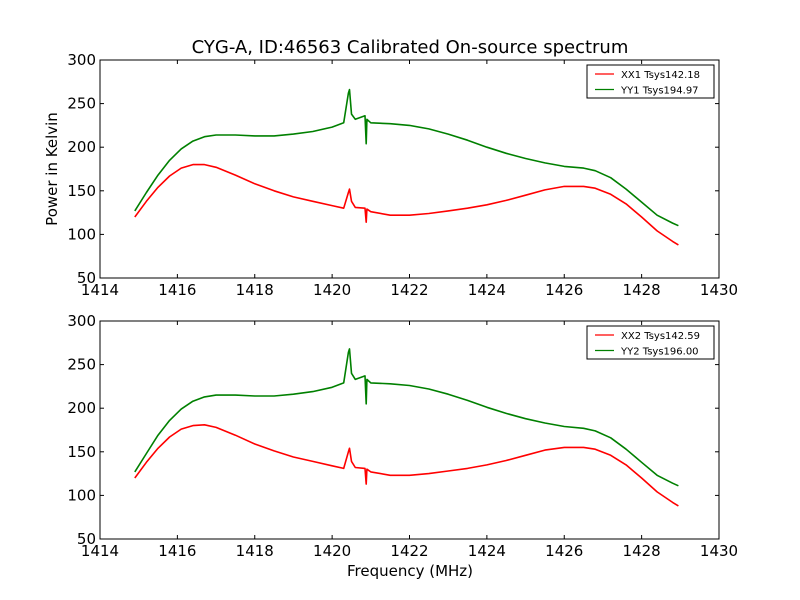  I want to click on legend: XX1 Tsys142.18 YY1 Tsys194.97, so click(650, 81).